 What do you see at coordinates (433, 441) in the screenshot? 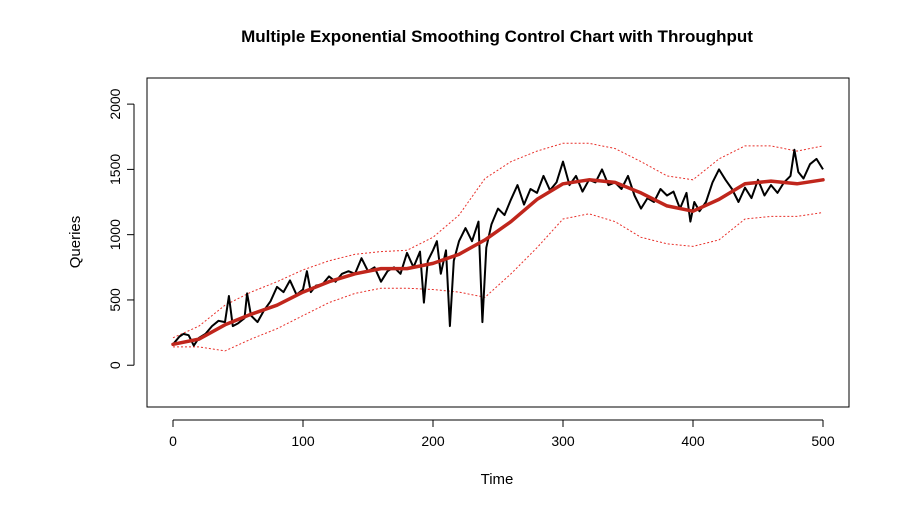
I see `x-tick-label: 200` at bounding box center [433, 441].